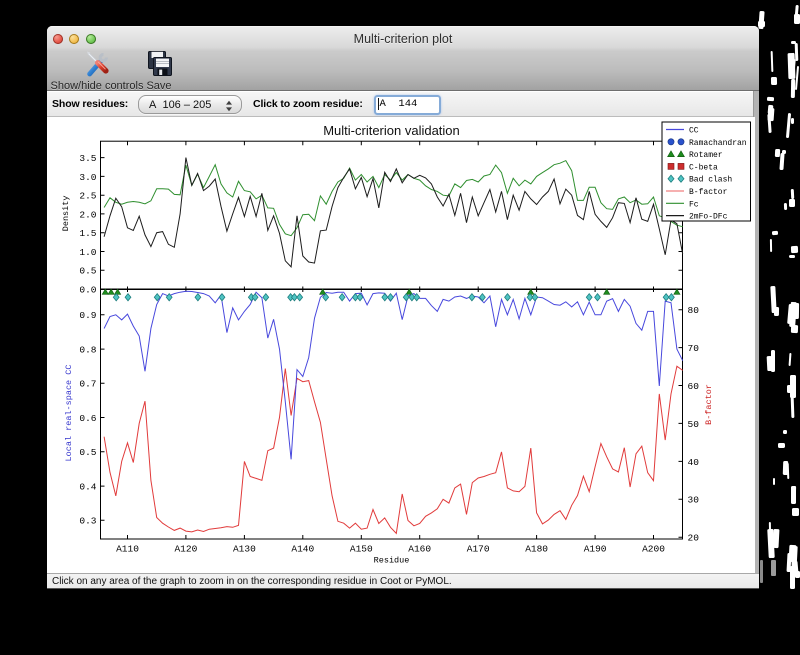  Describe the element at coordinates (87, 418) in the screenshot. I see `svg-text: 0.6` at that location.